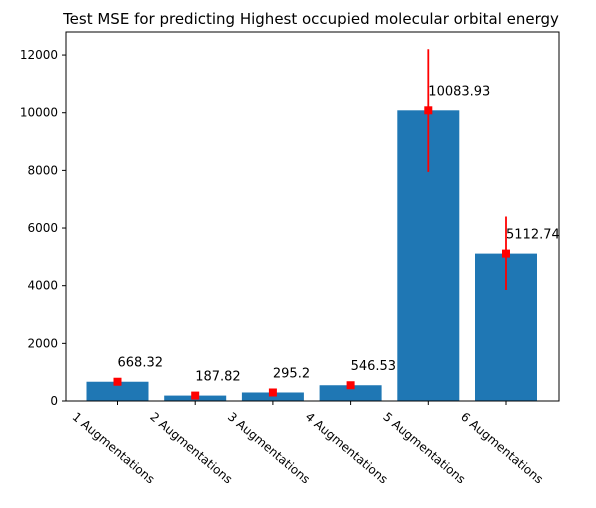 The width and height of the screenshot is (596, 508). Describe the element at coordinates (39, 113) in the screenshot. I see `y-tick-label: 10000` at that location.